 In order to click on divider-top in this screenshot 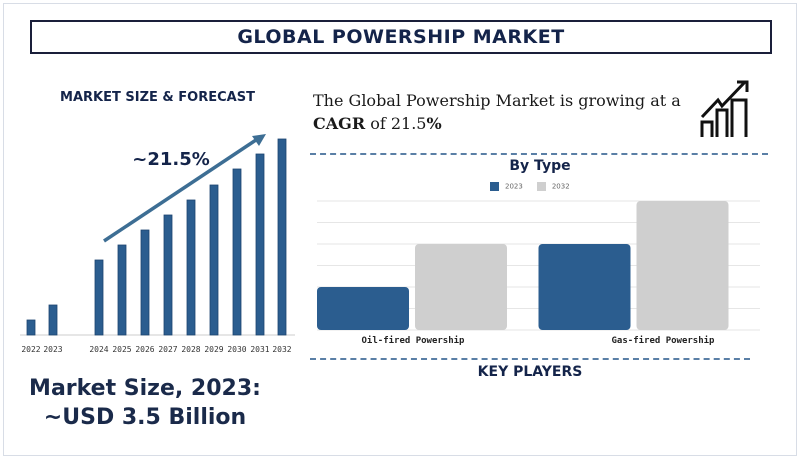, I will do `click(539, 154)`.